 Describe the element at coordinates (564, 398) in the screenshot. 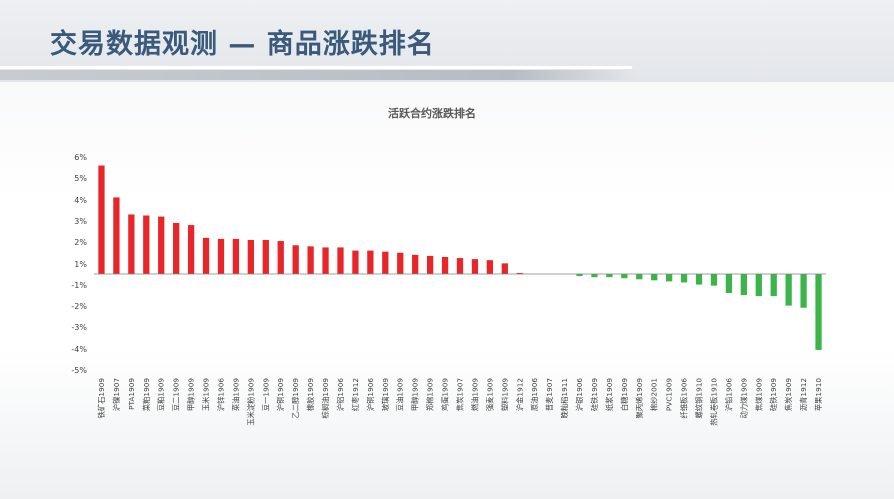

I see `category-label: 晚籼稻1911` at that location.